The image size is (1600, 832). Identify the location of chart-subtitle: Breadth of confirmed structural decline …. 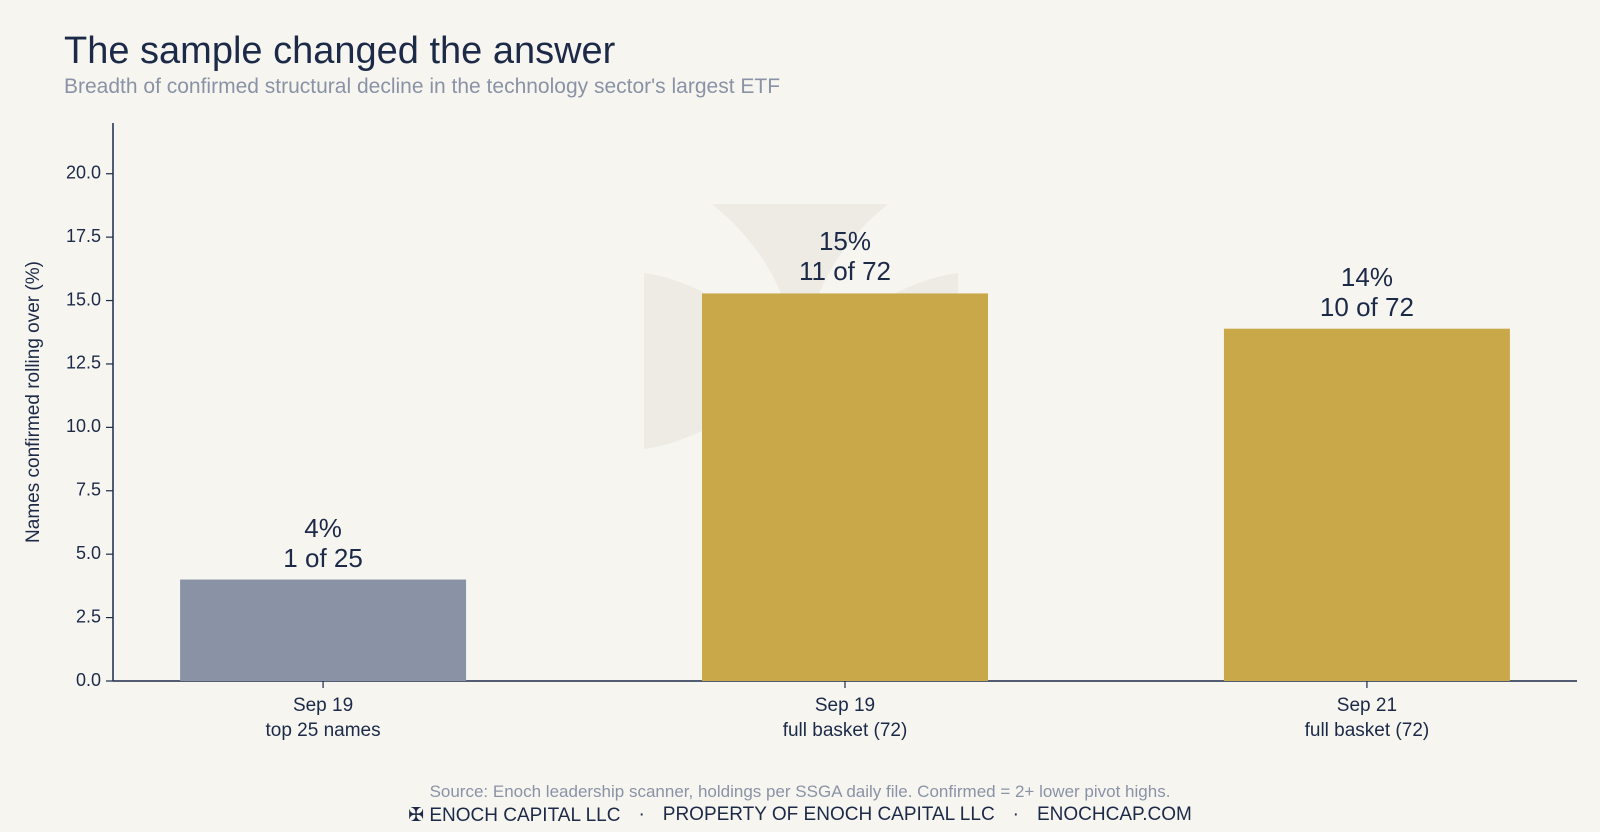
(422, 86).